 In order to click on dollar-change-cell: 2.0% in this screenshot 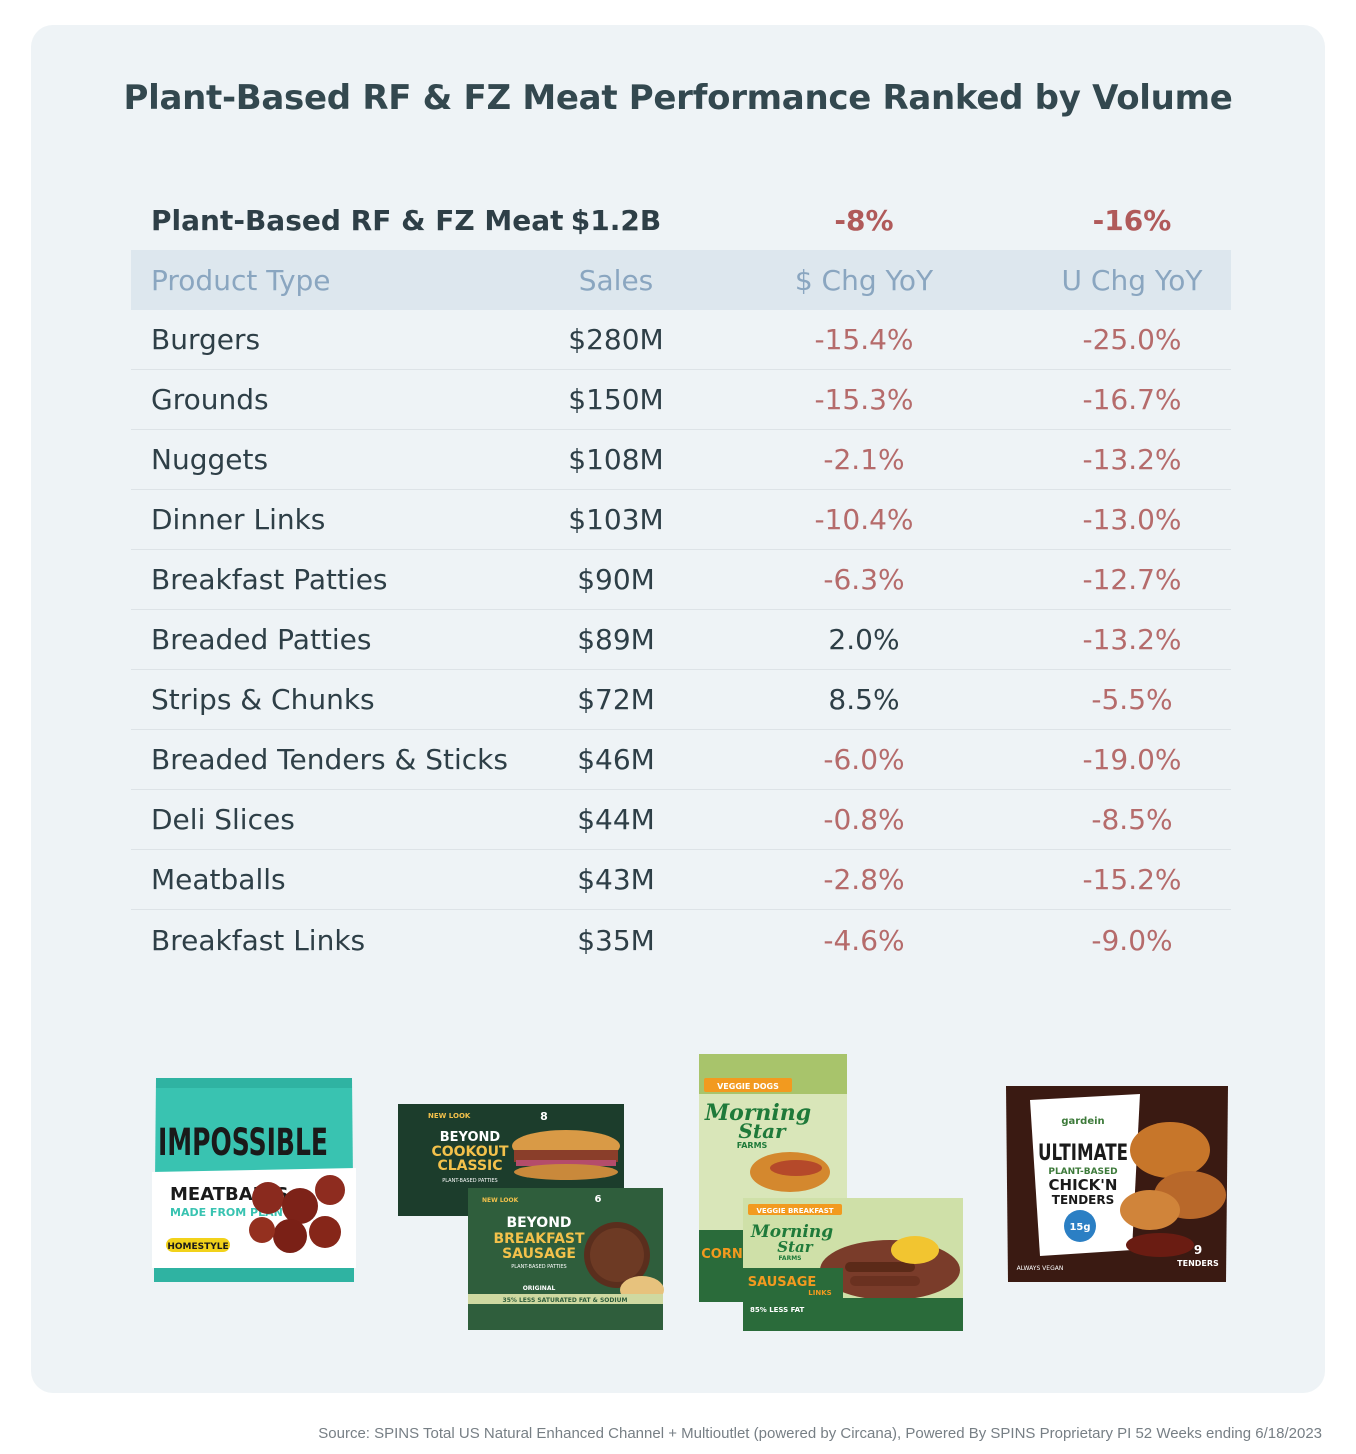, I will do `click(864, 639)`.